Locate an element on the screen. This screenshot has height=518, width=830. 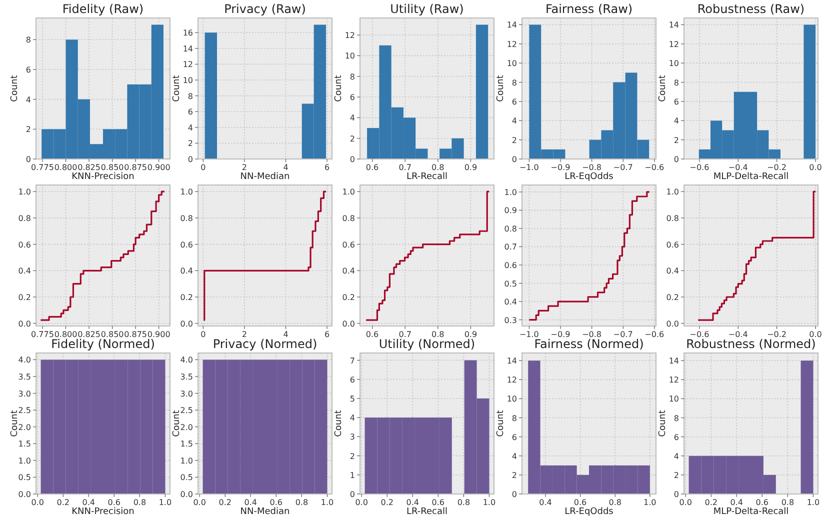
x-tick-label: −0.4 is located at coordinates (738, 334).